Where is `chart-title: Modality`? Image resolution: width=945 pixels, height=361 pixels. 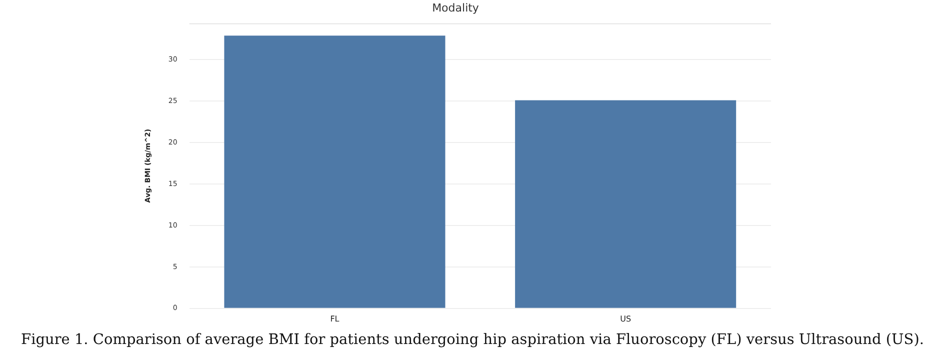 chart-title: Modality is located at coordinates (456, 7).